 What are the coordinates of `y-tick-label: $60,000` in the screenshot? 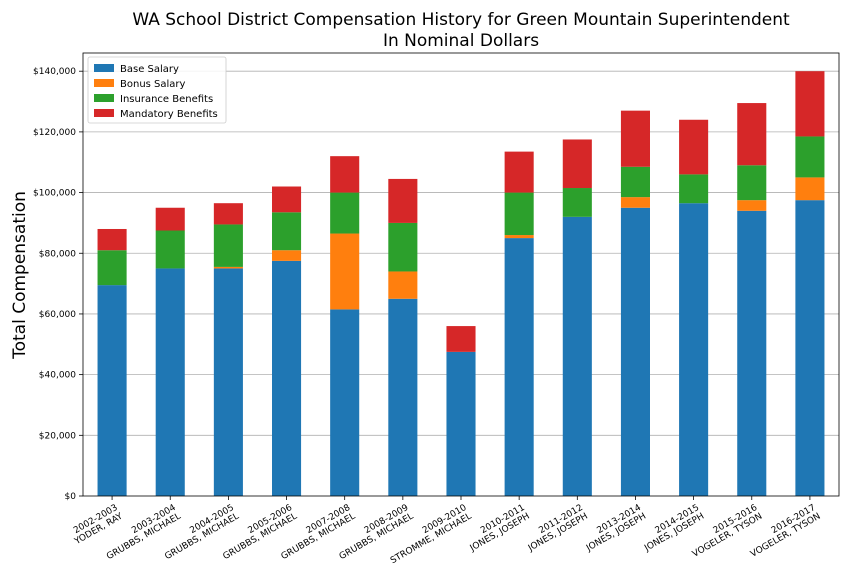 It's located at (57, 315).